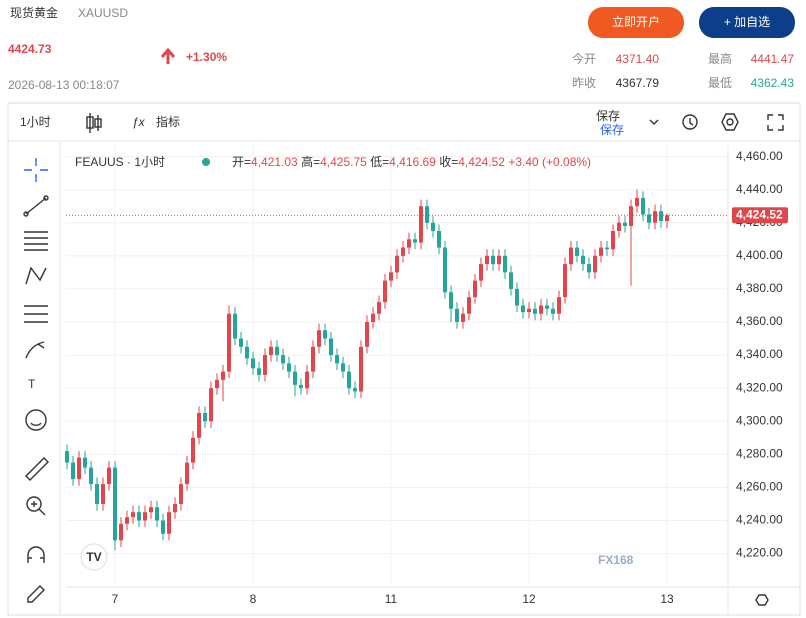 This screenshot has height=618, width=806. What do you see at coordinates (612, 130) in the screenshot?
I see `save-sub: 保存` at bounding box center [612, 130].